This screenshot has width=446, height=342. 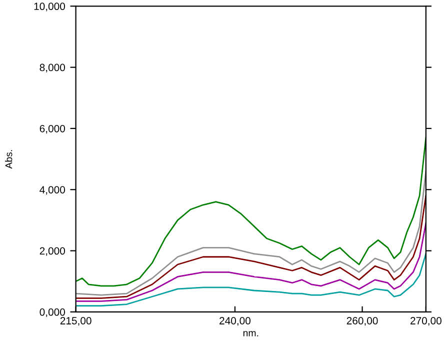 What do you see at coordinates (235, 321) in the screenshot?
I see `x-tick-label: 240,00` at bounding box center [235, 321].